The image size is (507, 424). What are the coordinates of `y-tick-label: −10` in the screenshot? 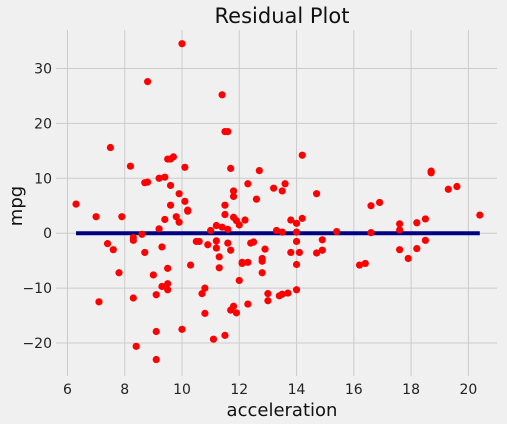 It's located at (37, 289).